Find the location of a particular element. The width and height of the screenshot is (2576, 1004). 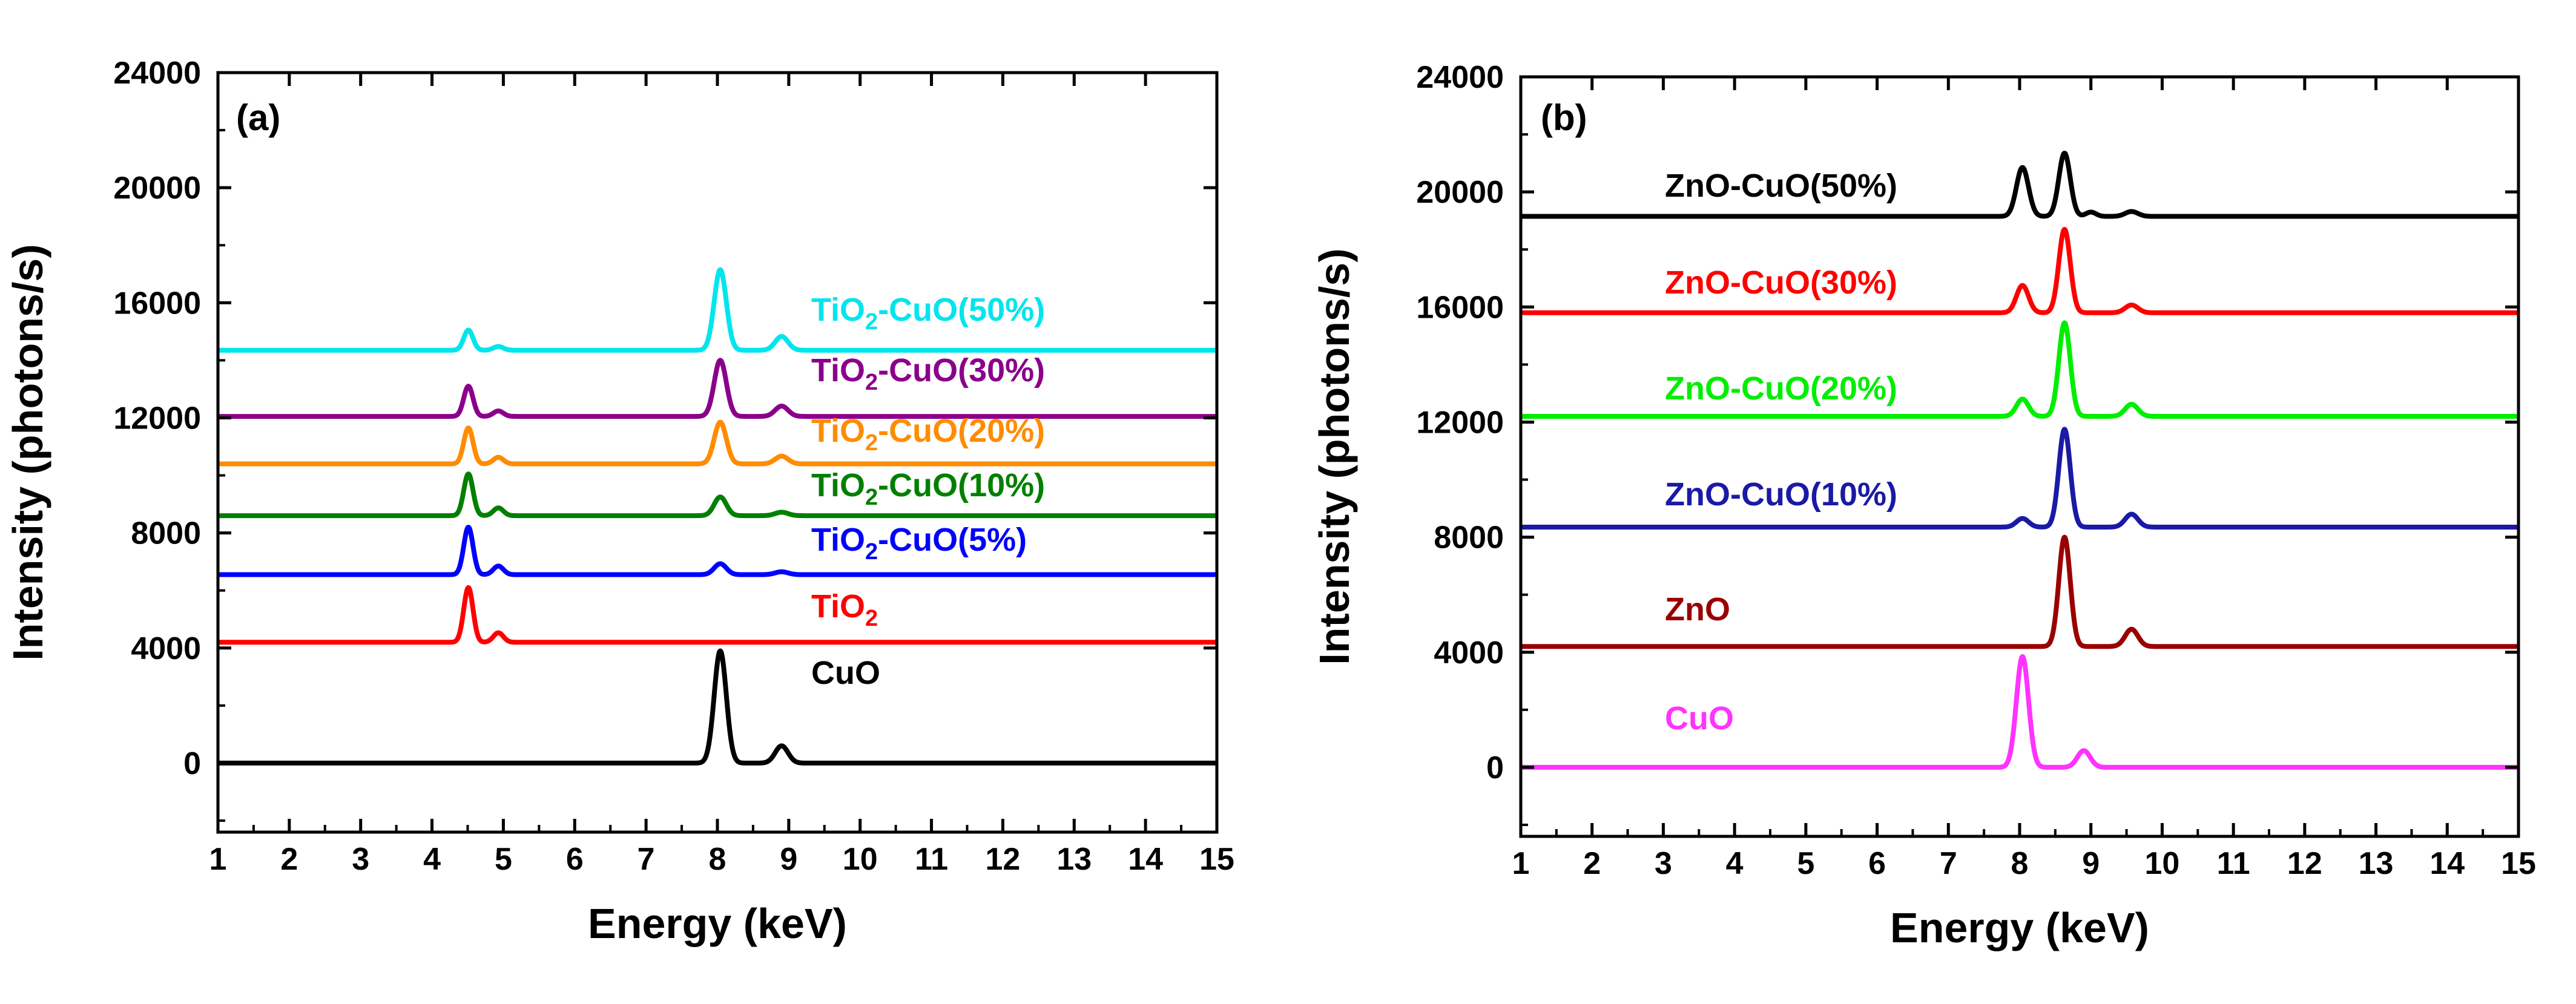

series-label-tail: -CuO(10%) is located at coordinates (961, 485).